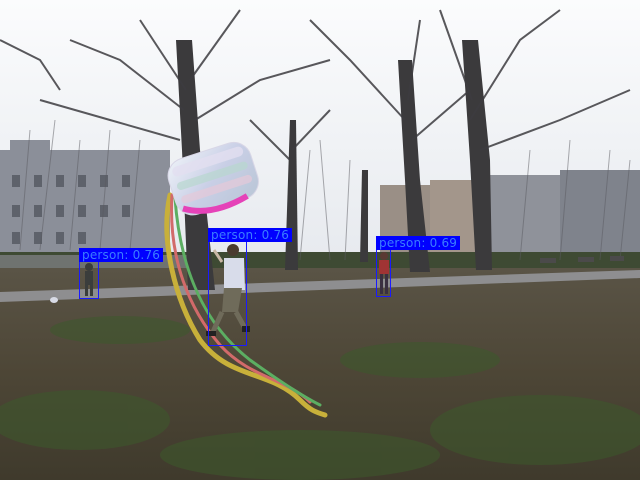  I want to click on benches, so click(582, 259).